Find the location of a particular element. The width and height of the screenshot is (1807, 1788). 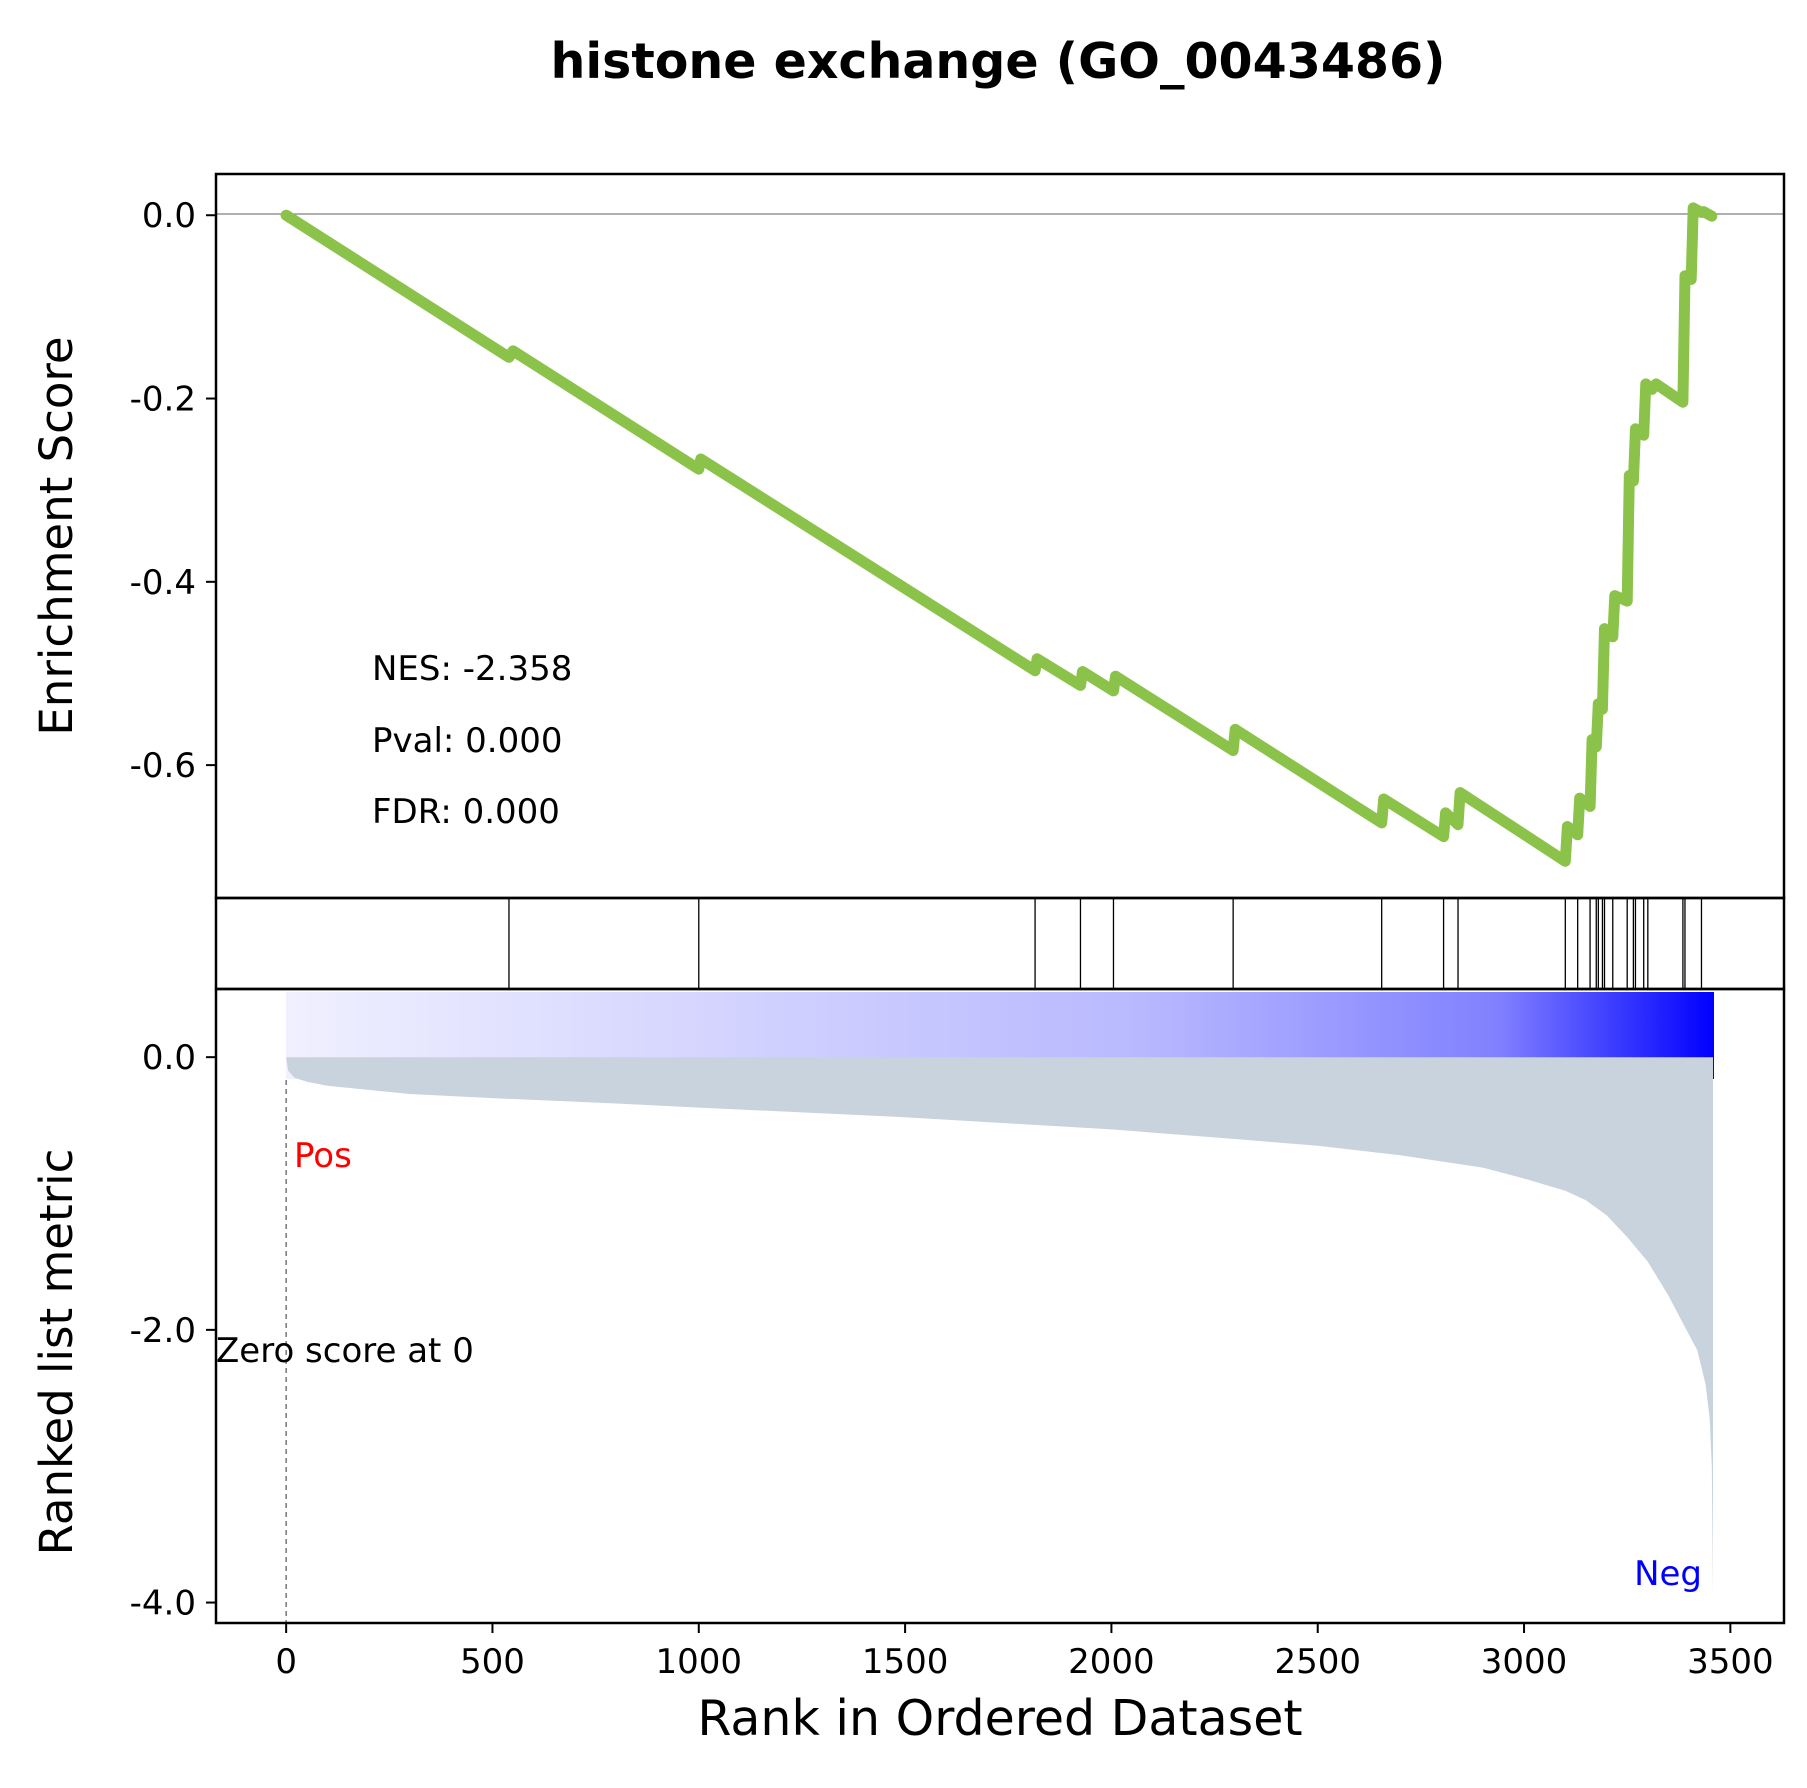

fdr-annotation: FDR: 0.000 is located at coordinates (466, 812).